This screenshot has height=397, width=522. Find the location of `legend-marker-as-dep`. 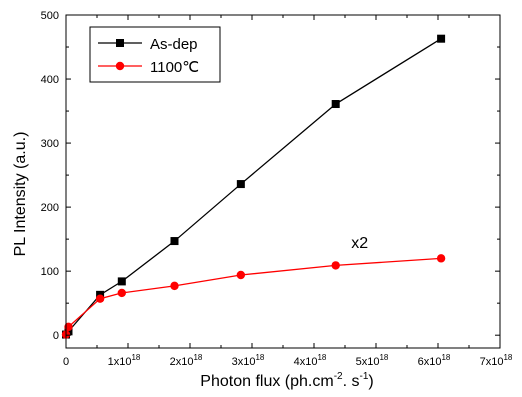

legend-marker-as-dep is located at coordinates (120, 43).